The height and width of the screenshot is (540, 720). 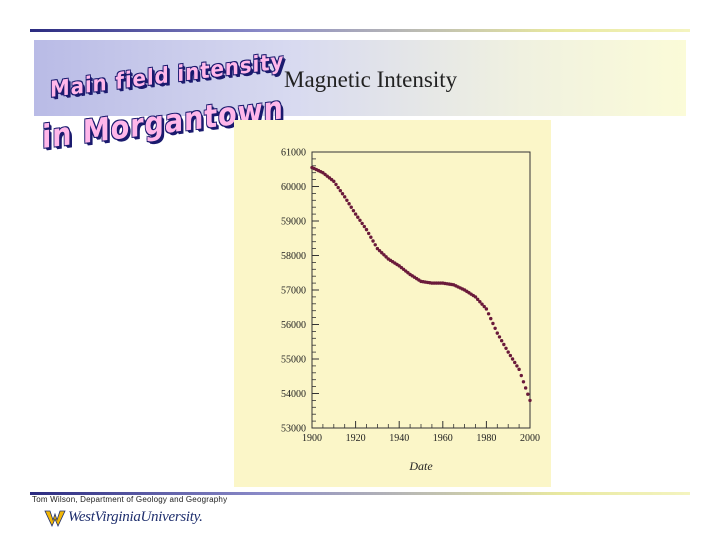 What do you see at coordinates (293, 429) in the screenshot?
I see `y-tick-label: 53000` at bounding box center [293, 429].